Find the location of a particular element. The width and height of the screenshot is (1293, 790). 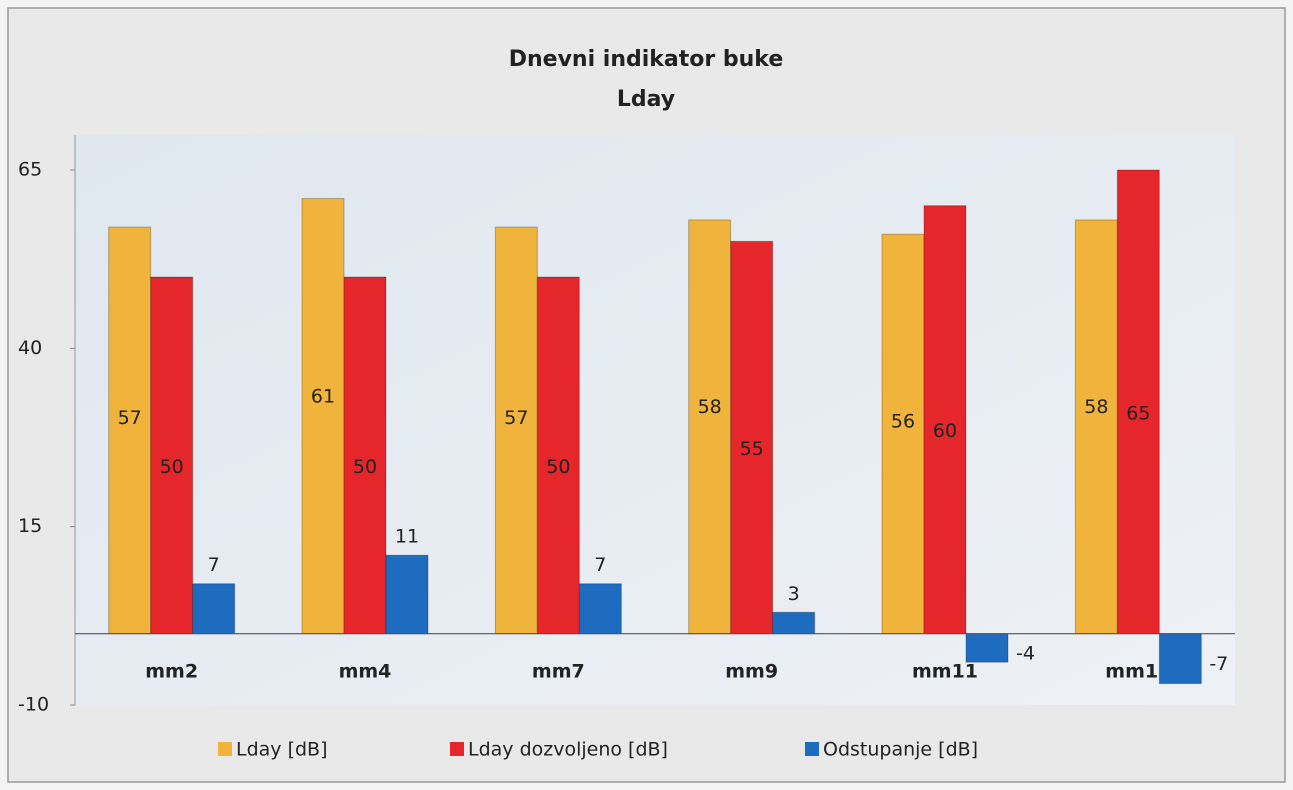

x-tick-label: mm7 is located at coordinates (558, 672).